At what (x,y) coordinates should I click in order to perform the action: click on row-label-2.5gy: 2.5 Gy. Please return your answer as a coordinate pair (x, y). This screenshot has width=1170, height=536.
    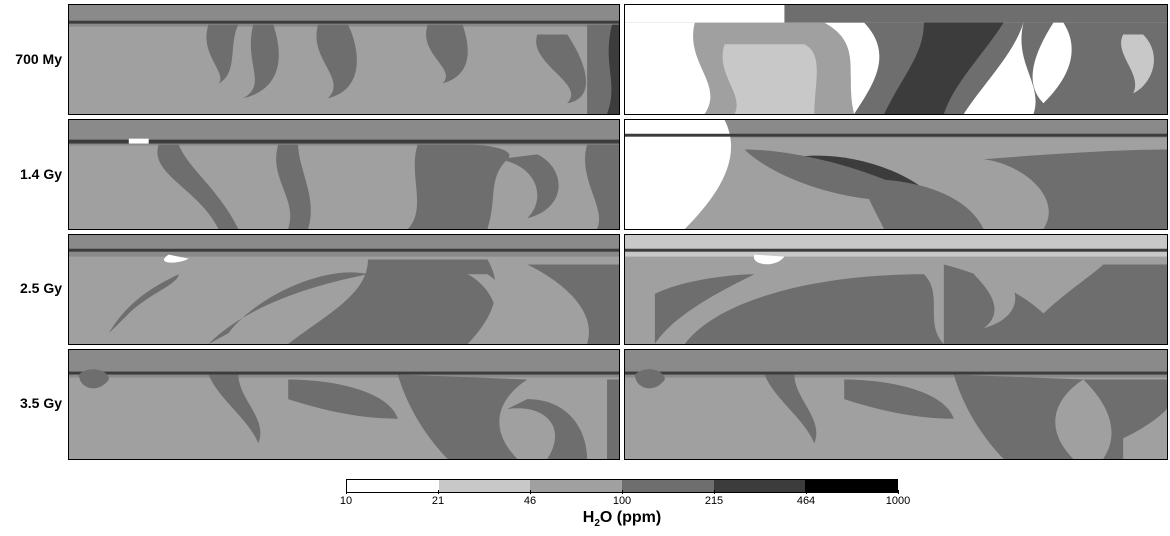
    Looking at the image, I should click on (40, 288).